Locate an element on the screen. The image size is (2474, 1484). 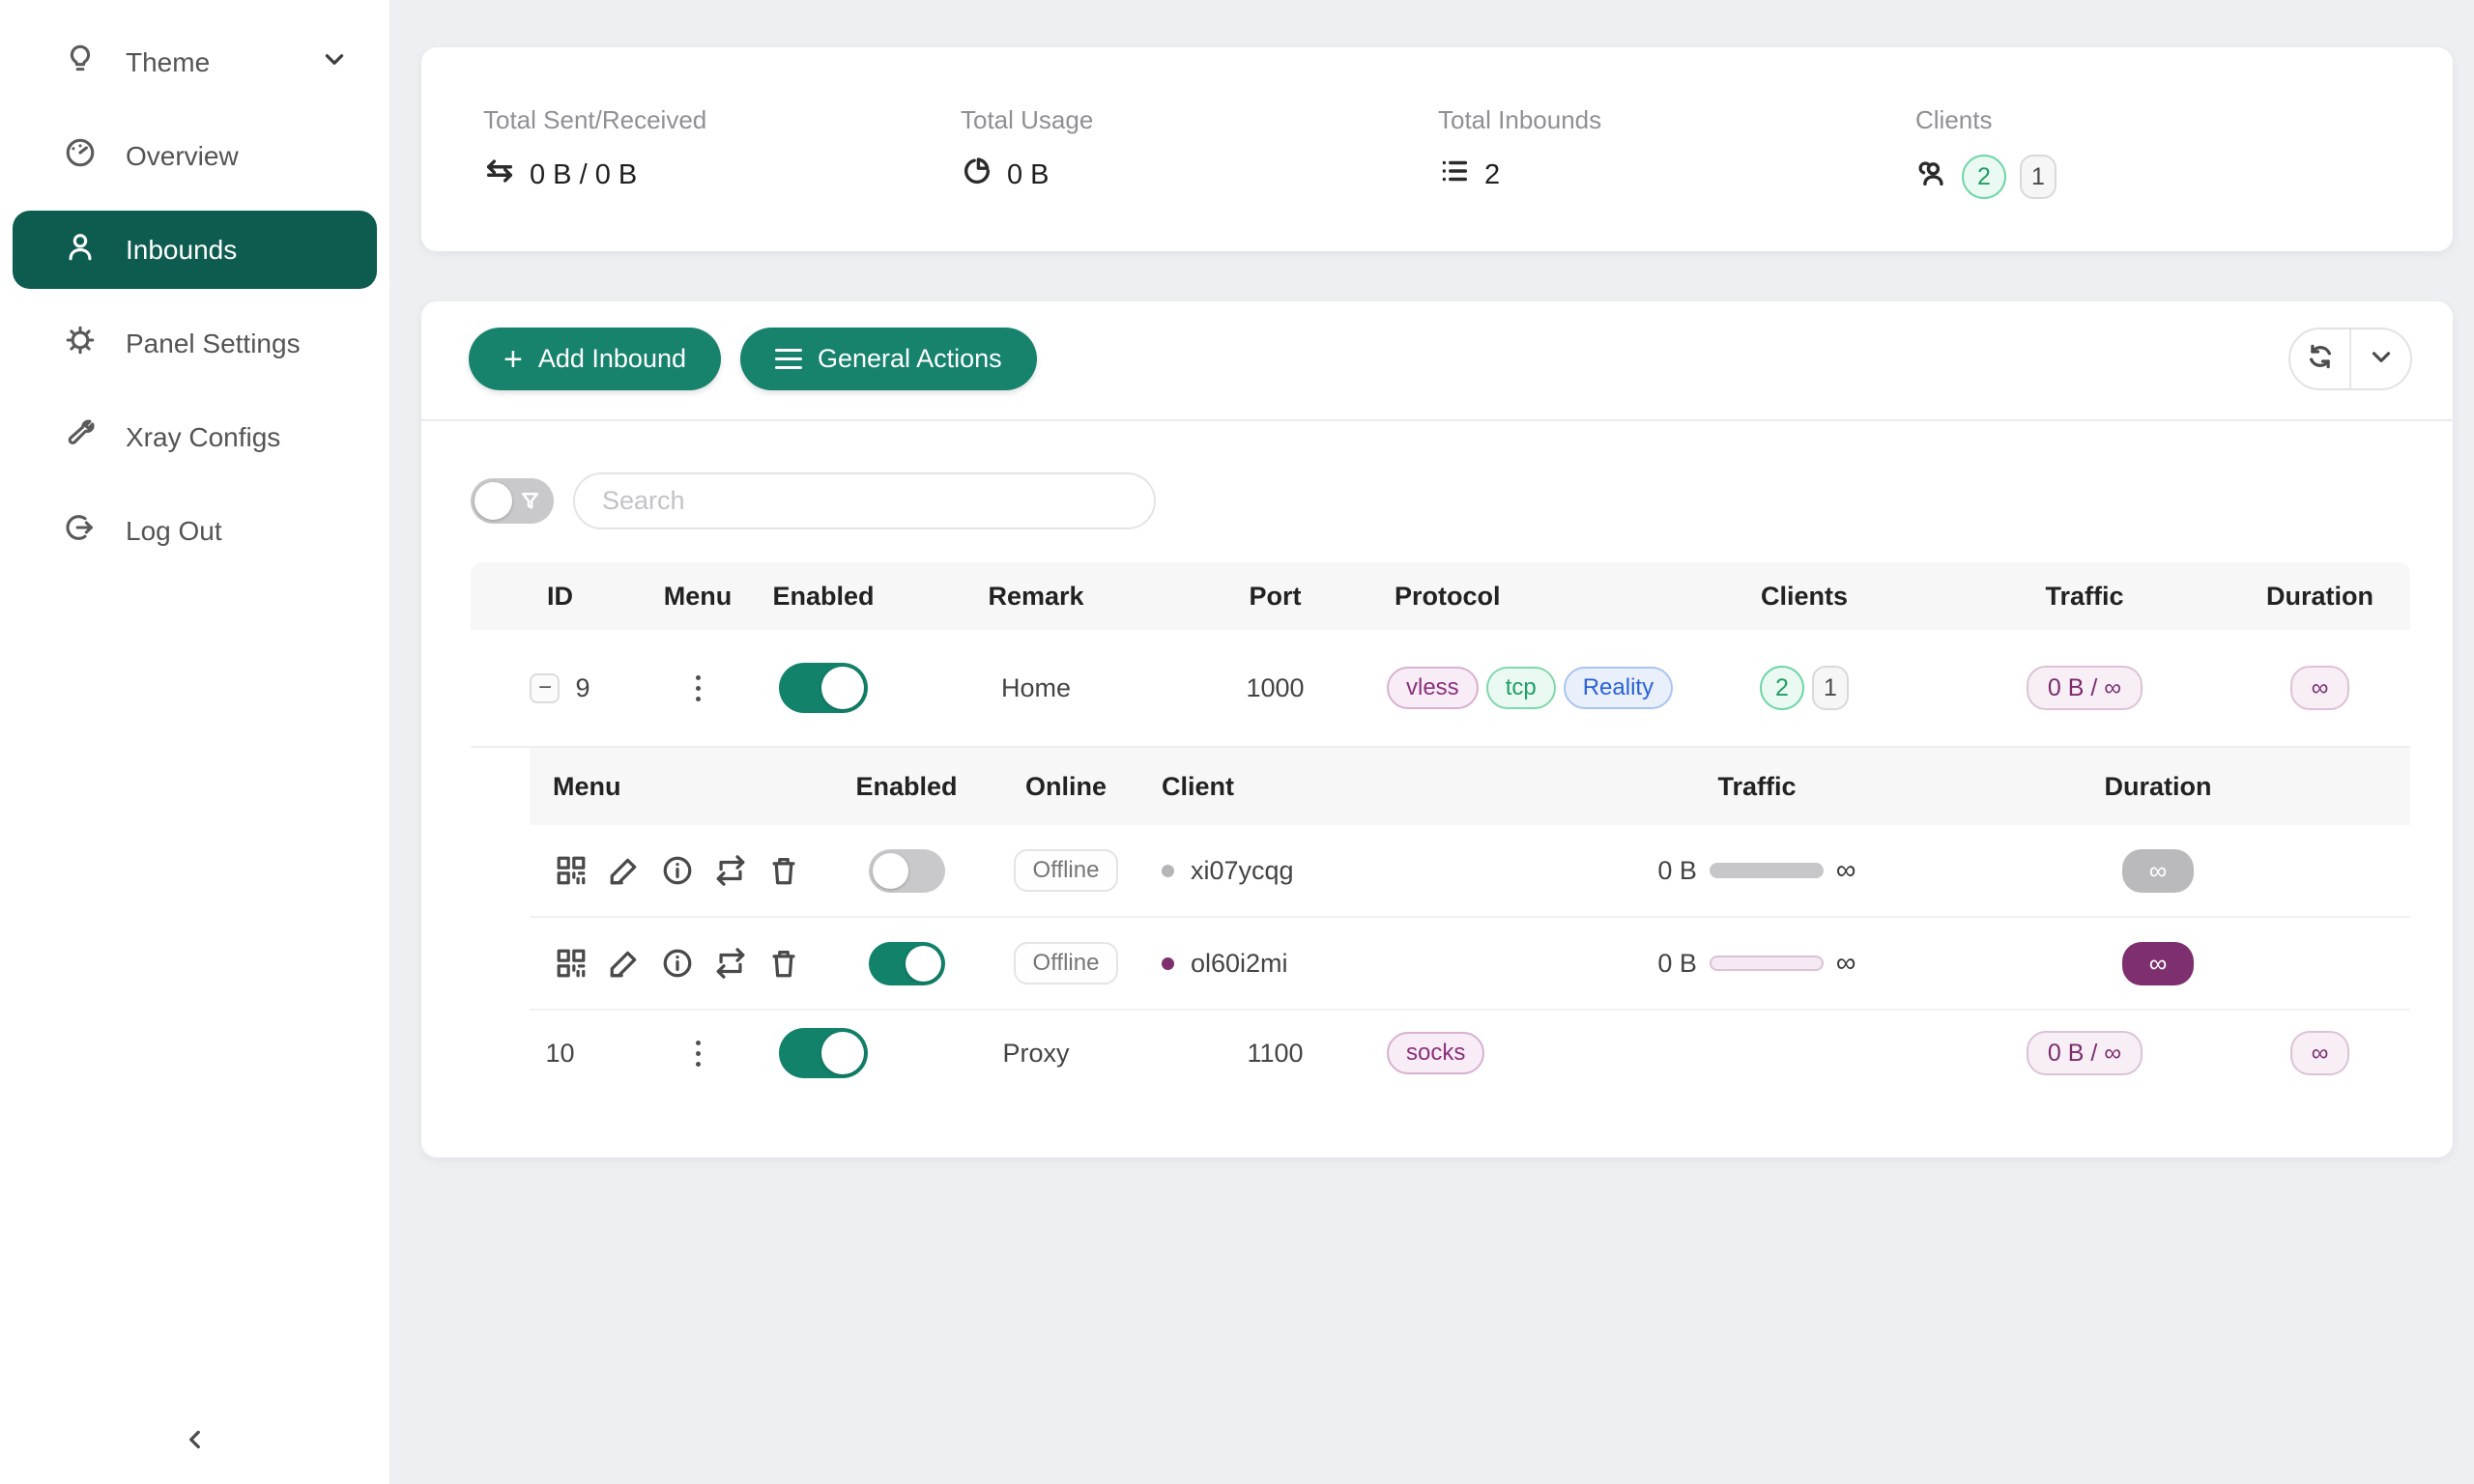
inbound-row-10: 10 Proxy 1100 socks 0 B / ∞ ∞ is located at coordinates (1441, 1054).